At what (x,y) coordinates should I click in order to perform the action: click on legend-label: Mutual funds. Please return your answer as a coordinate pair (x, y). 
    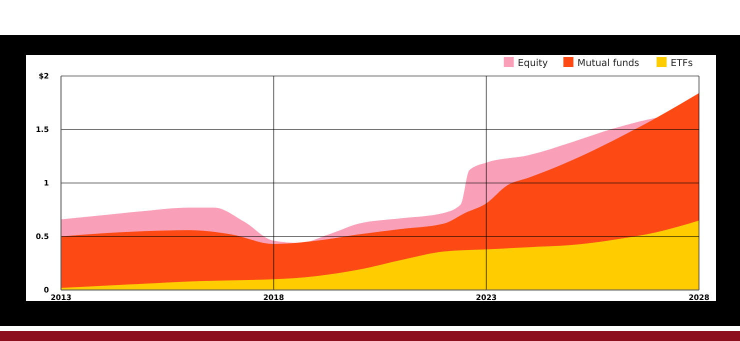
    Looking at the image, I should click on (608, 63).